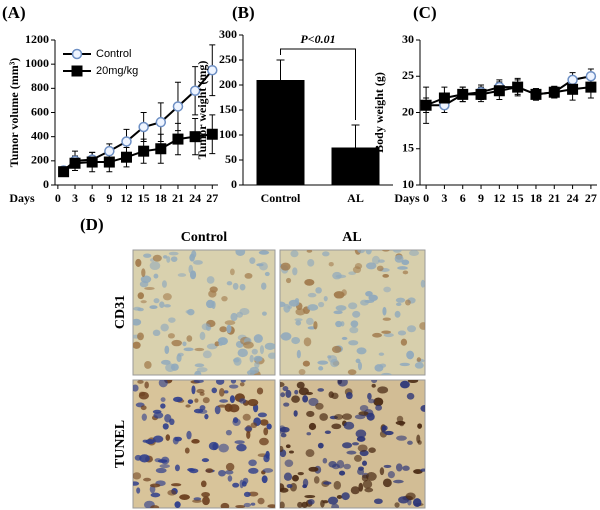 This screenshot has height=510, width=600. I want to click on x-tick-label: 15, so click(518, 198).